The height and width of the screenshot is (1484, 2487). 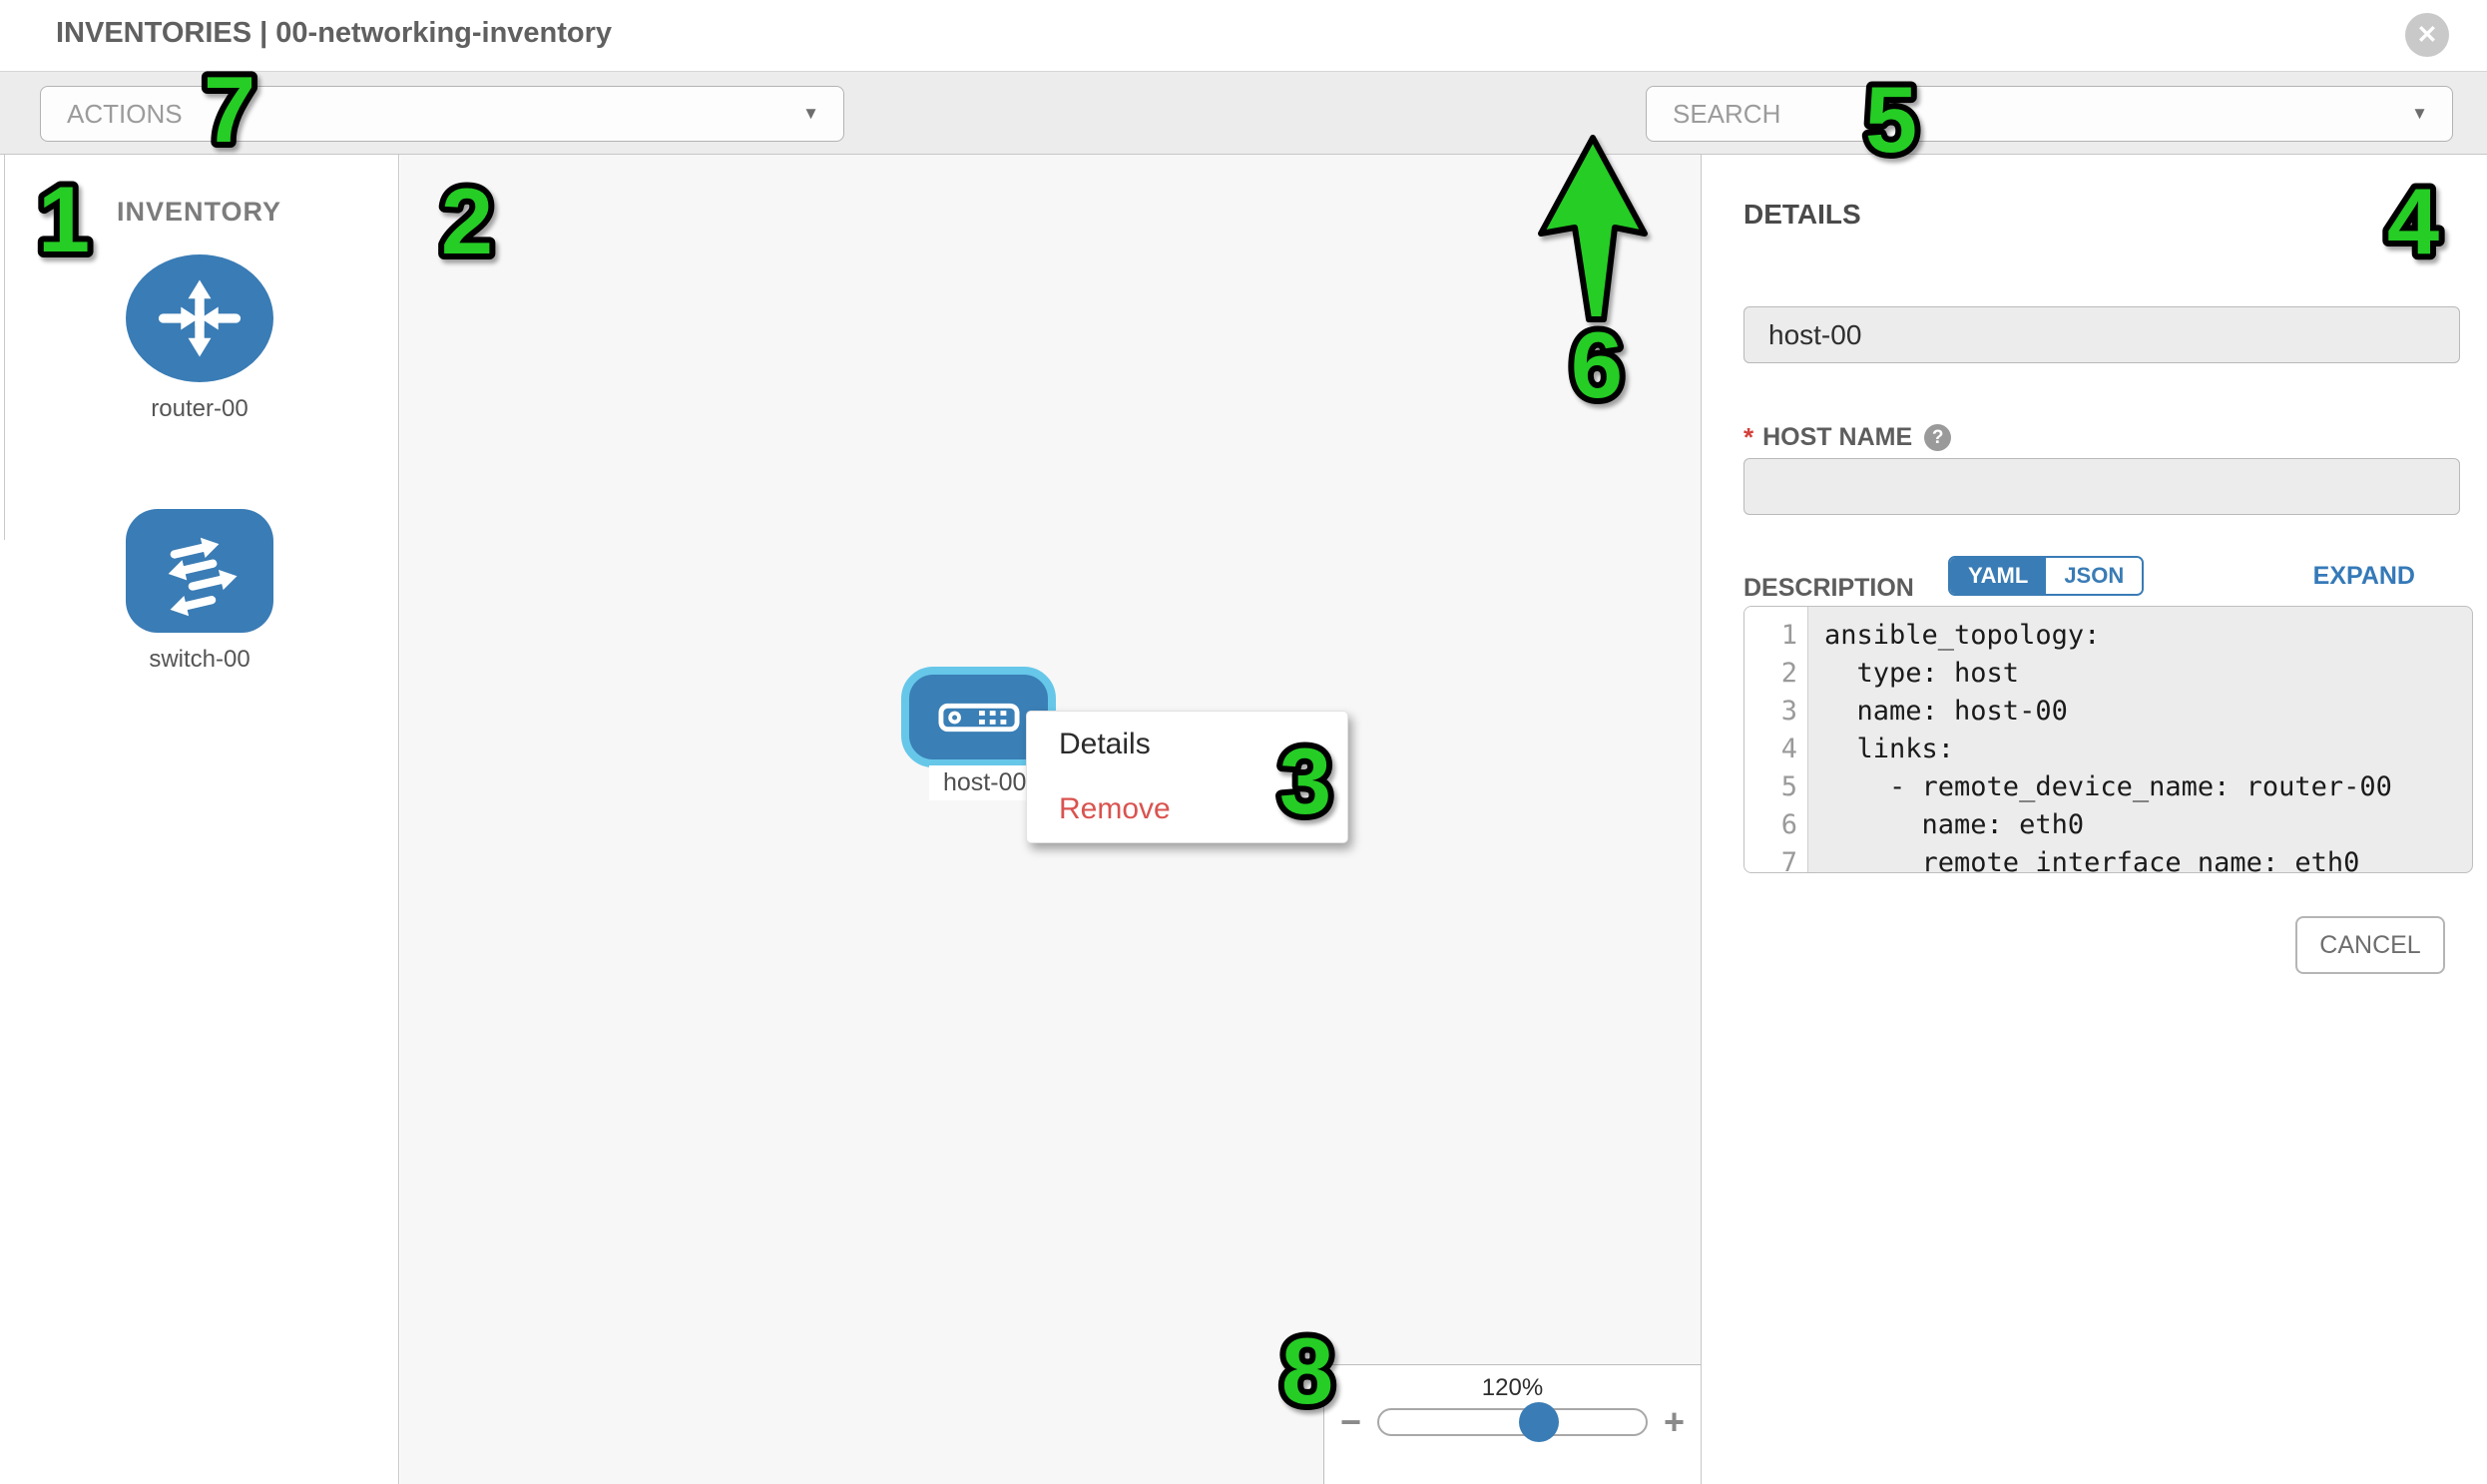 What do you see at coordinates (2108, 786) in the screenshot?
I see `code-line: - remote_device_name: router-00` at bounding box center [2108, 786].